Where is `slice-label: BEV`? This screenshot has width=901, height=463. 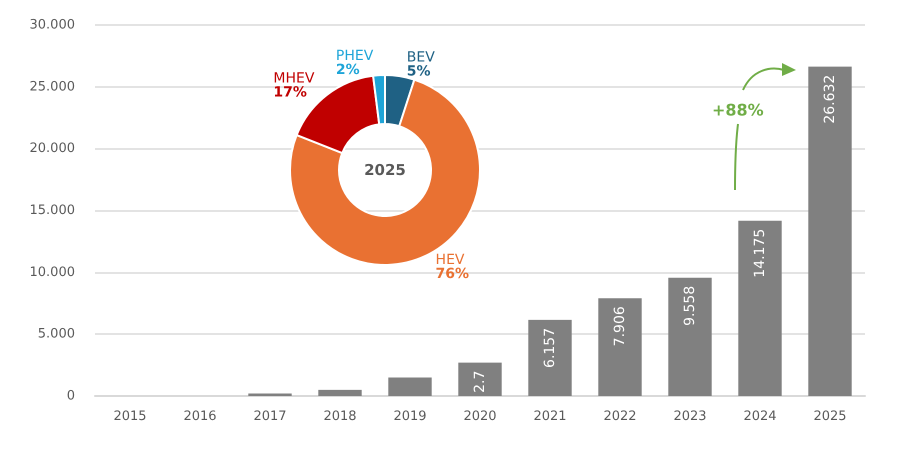
slice-label: BEV is located at coordinates (421, 57).